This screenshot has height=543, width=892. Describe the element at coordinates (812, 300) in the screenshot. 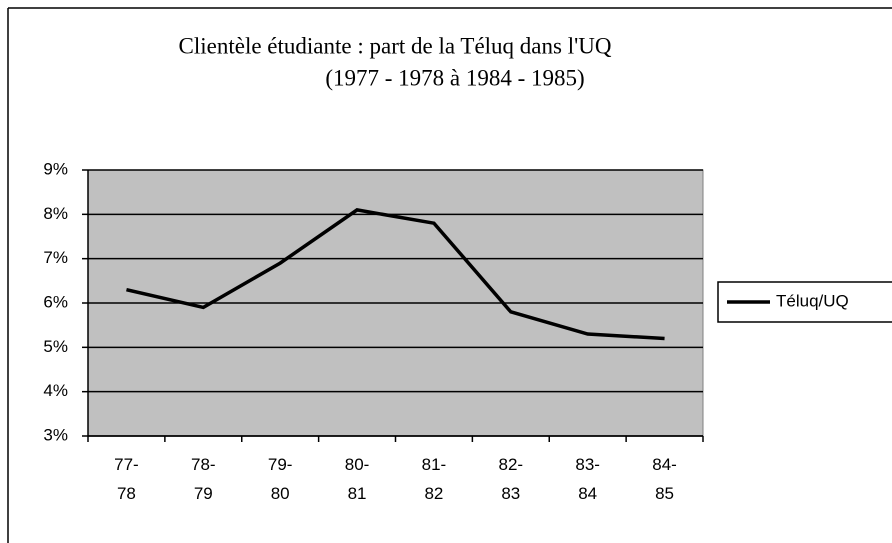

I see `legend-label: Téluq/UQ` at that location.